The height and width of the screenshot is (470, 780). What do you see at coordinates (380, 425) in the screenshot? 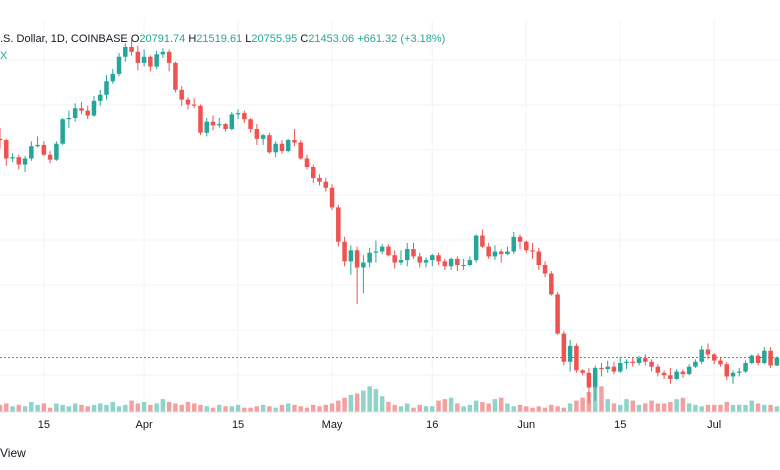
I see `x-axis-ticks: 15Apr15May16Jun15Jul18` at bounding box center [380, 425].